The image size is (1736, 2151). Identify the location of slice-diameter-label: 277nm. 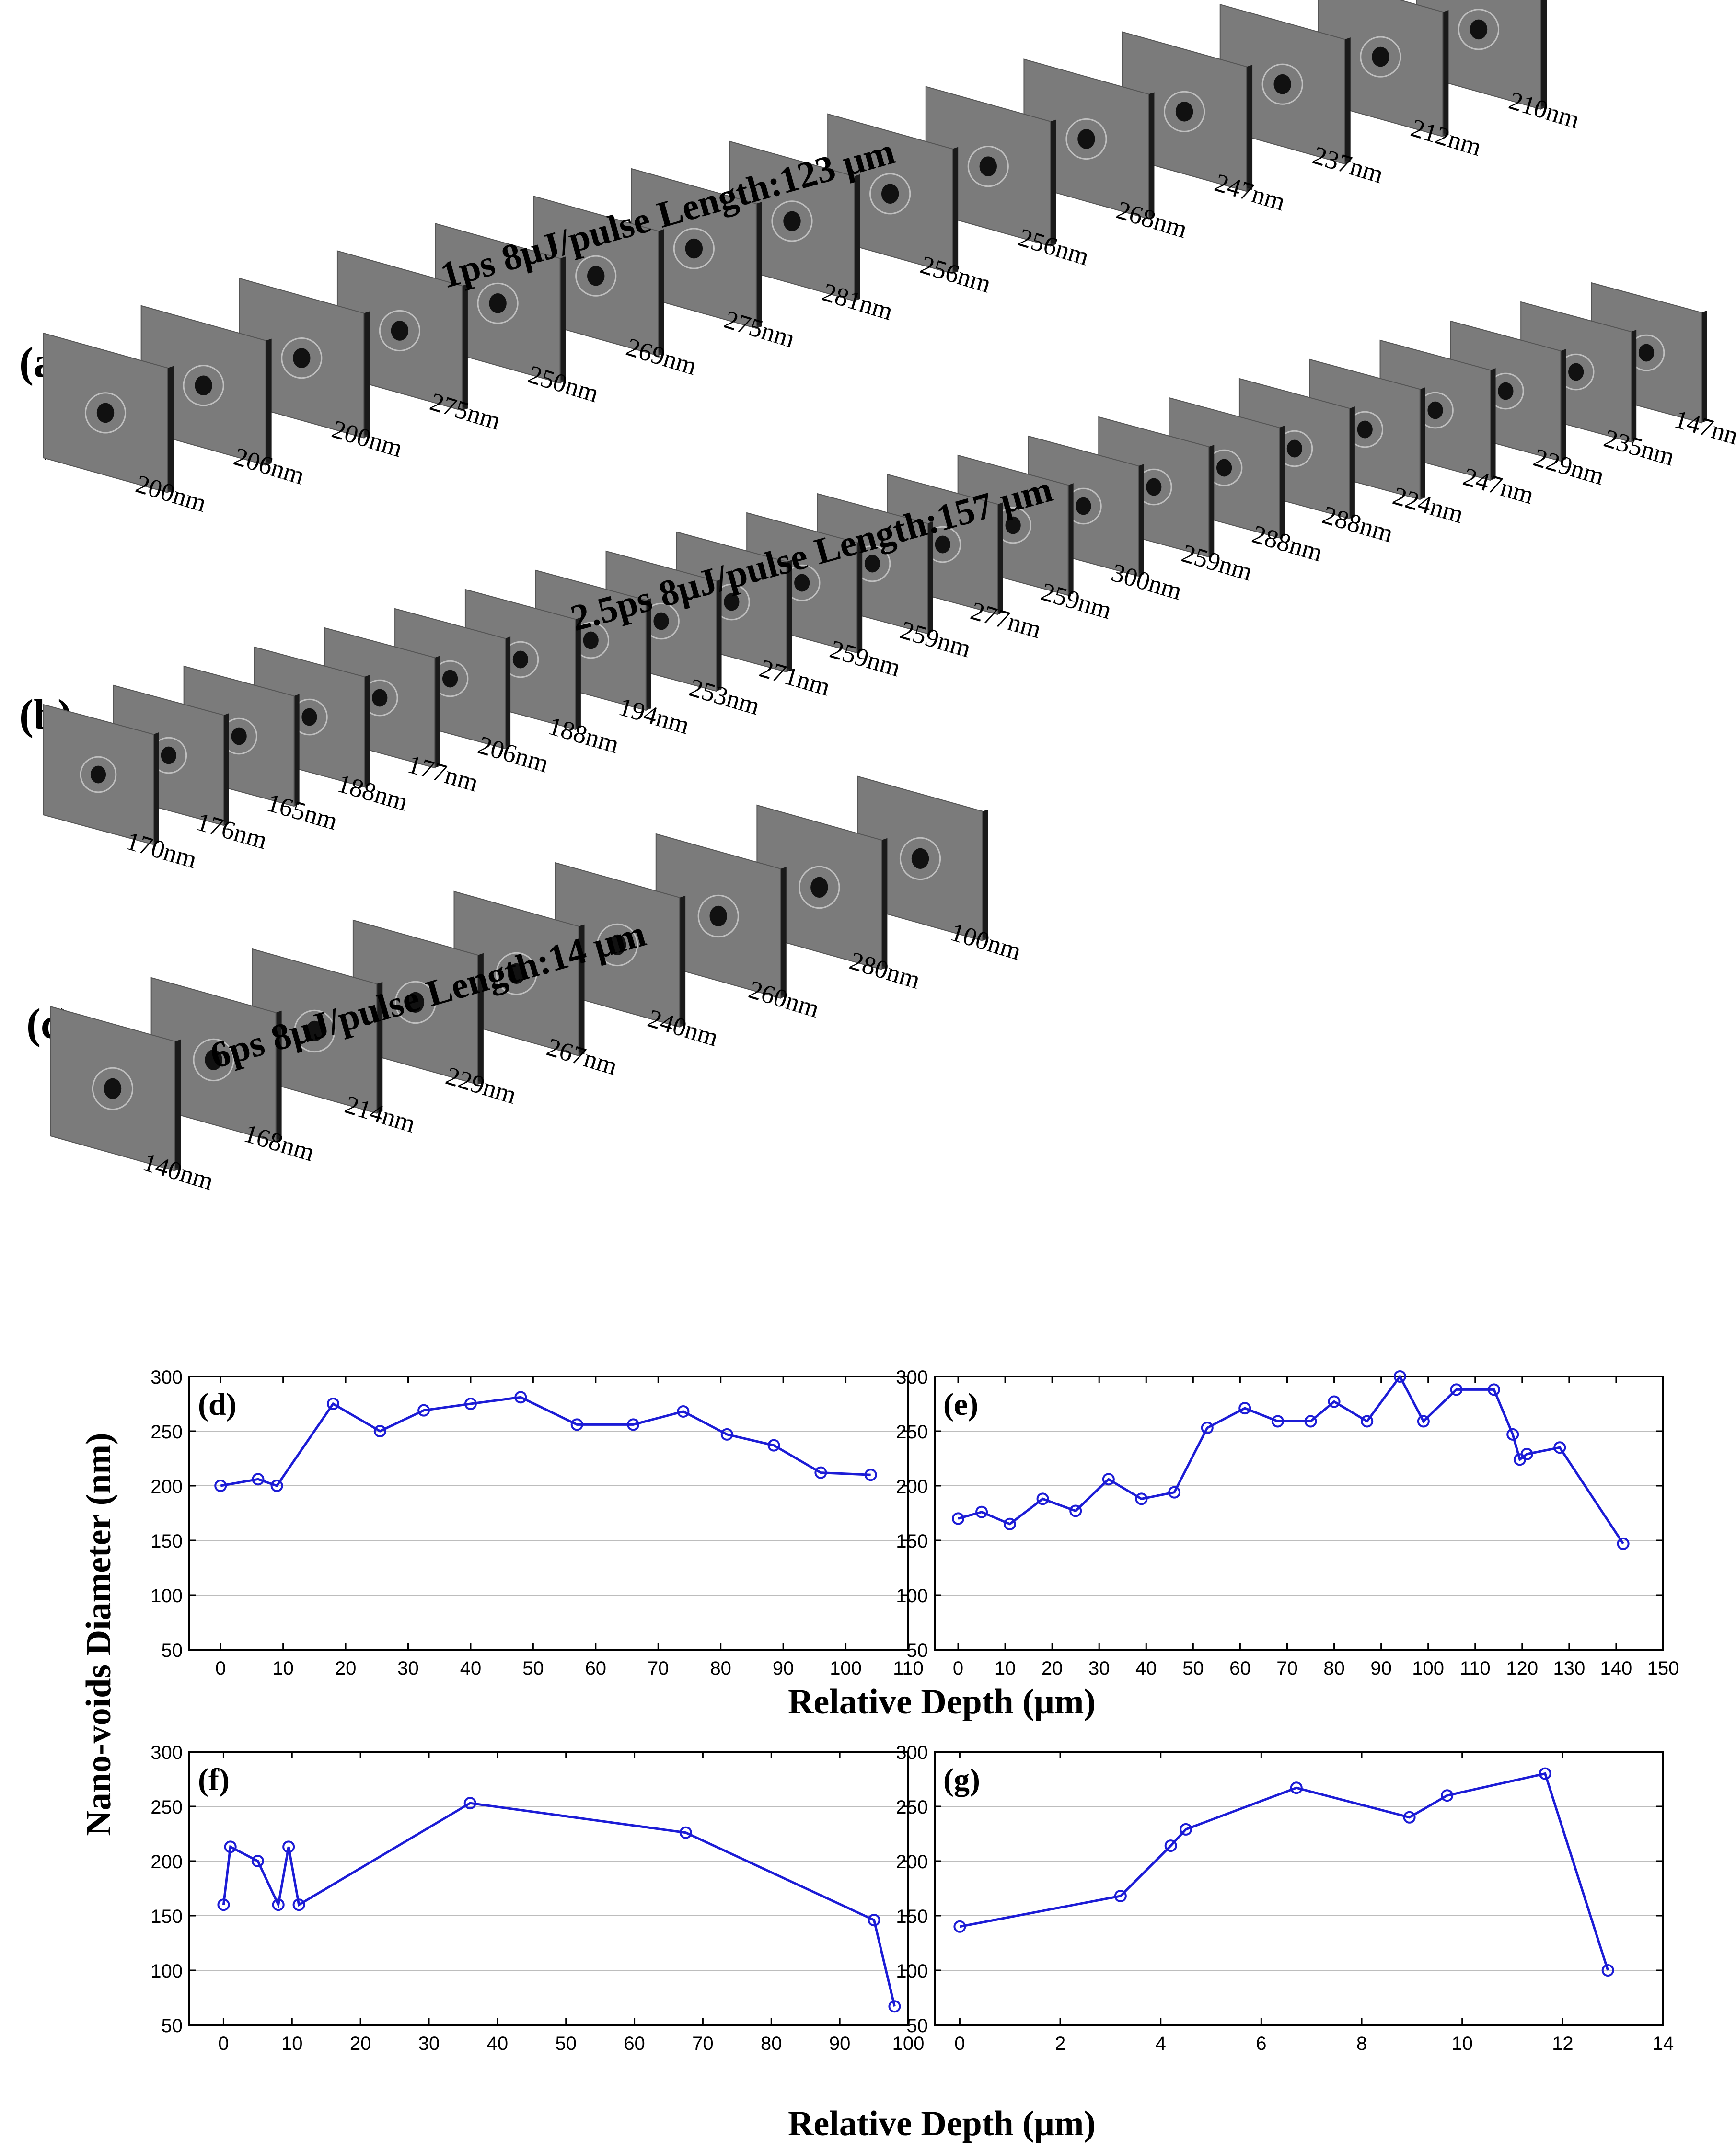
(1005, 620).